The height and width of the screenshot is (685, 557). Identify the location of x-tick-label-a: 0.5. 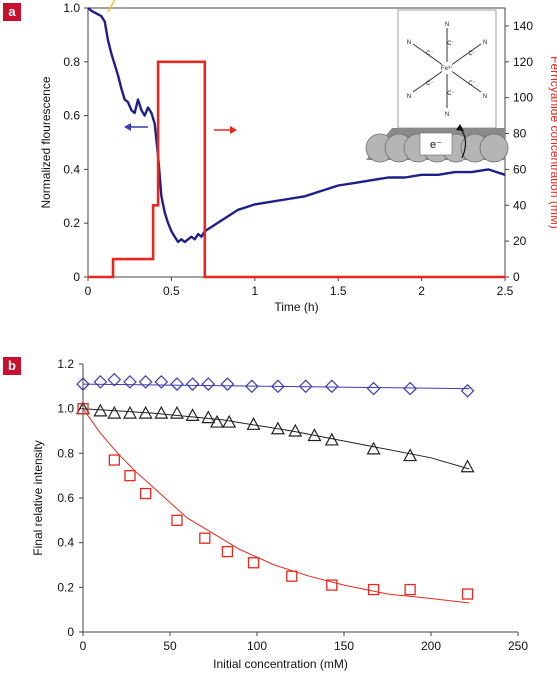
(171, 291).